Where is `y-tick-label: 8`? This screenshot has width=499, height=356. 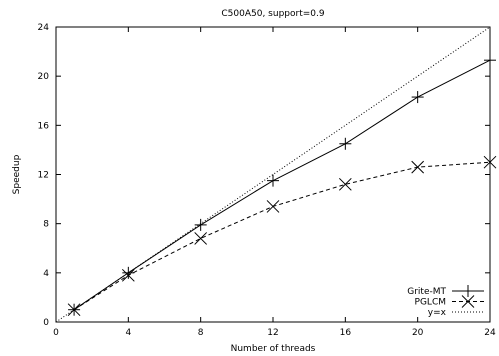 y-tick-label: 8 is located at coordinates (46, 225).